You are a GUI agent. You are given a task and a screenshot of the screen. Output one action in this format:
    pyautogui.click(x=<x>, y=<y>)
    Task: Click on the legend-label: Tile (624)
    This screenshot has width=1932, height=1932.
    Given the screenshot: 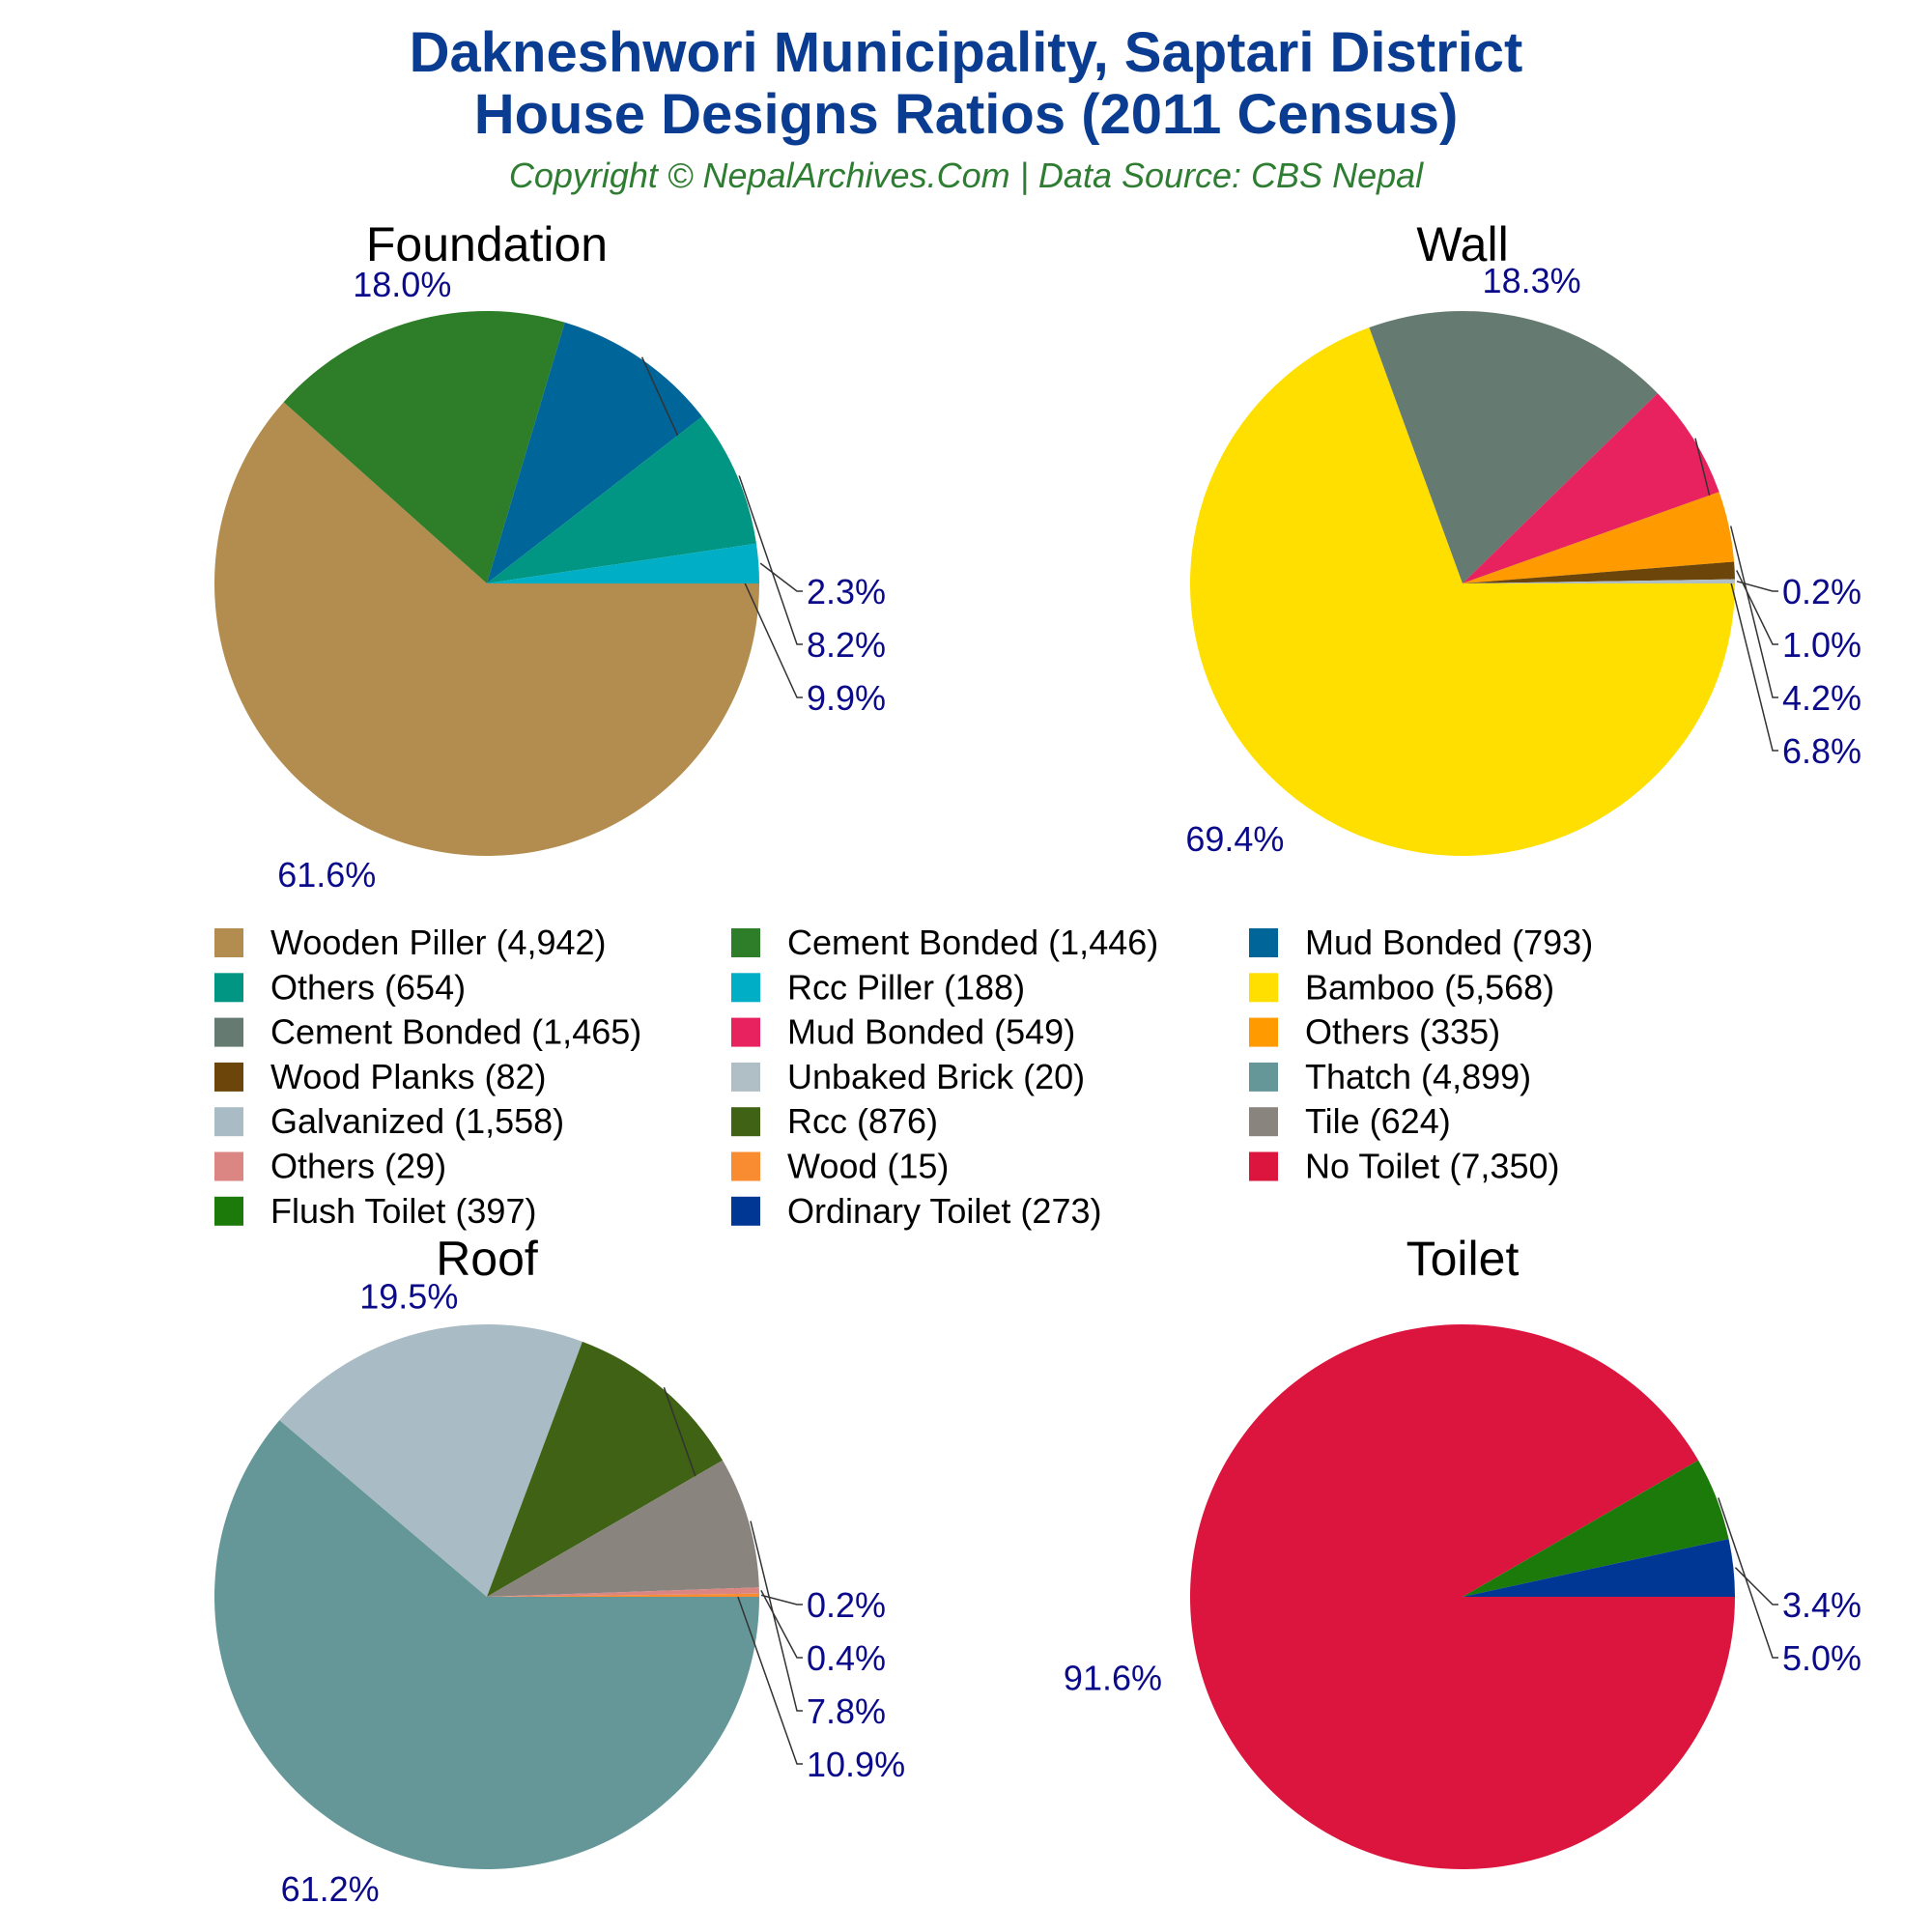 What is the action you would take?
    pyautogui.click(x=1378, y=1121)
    